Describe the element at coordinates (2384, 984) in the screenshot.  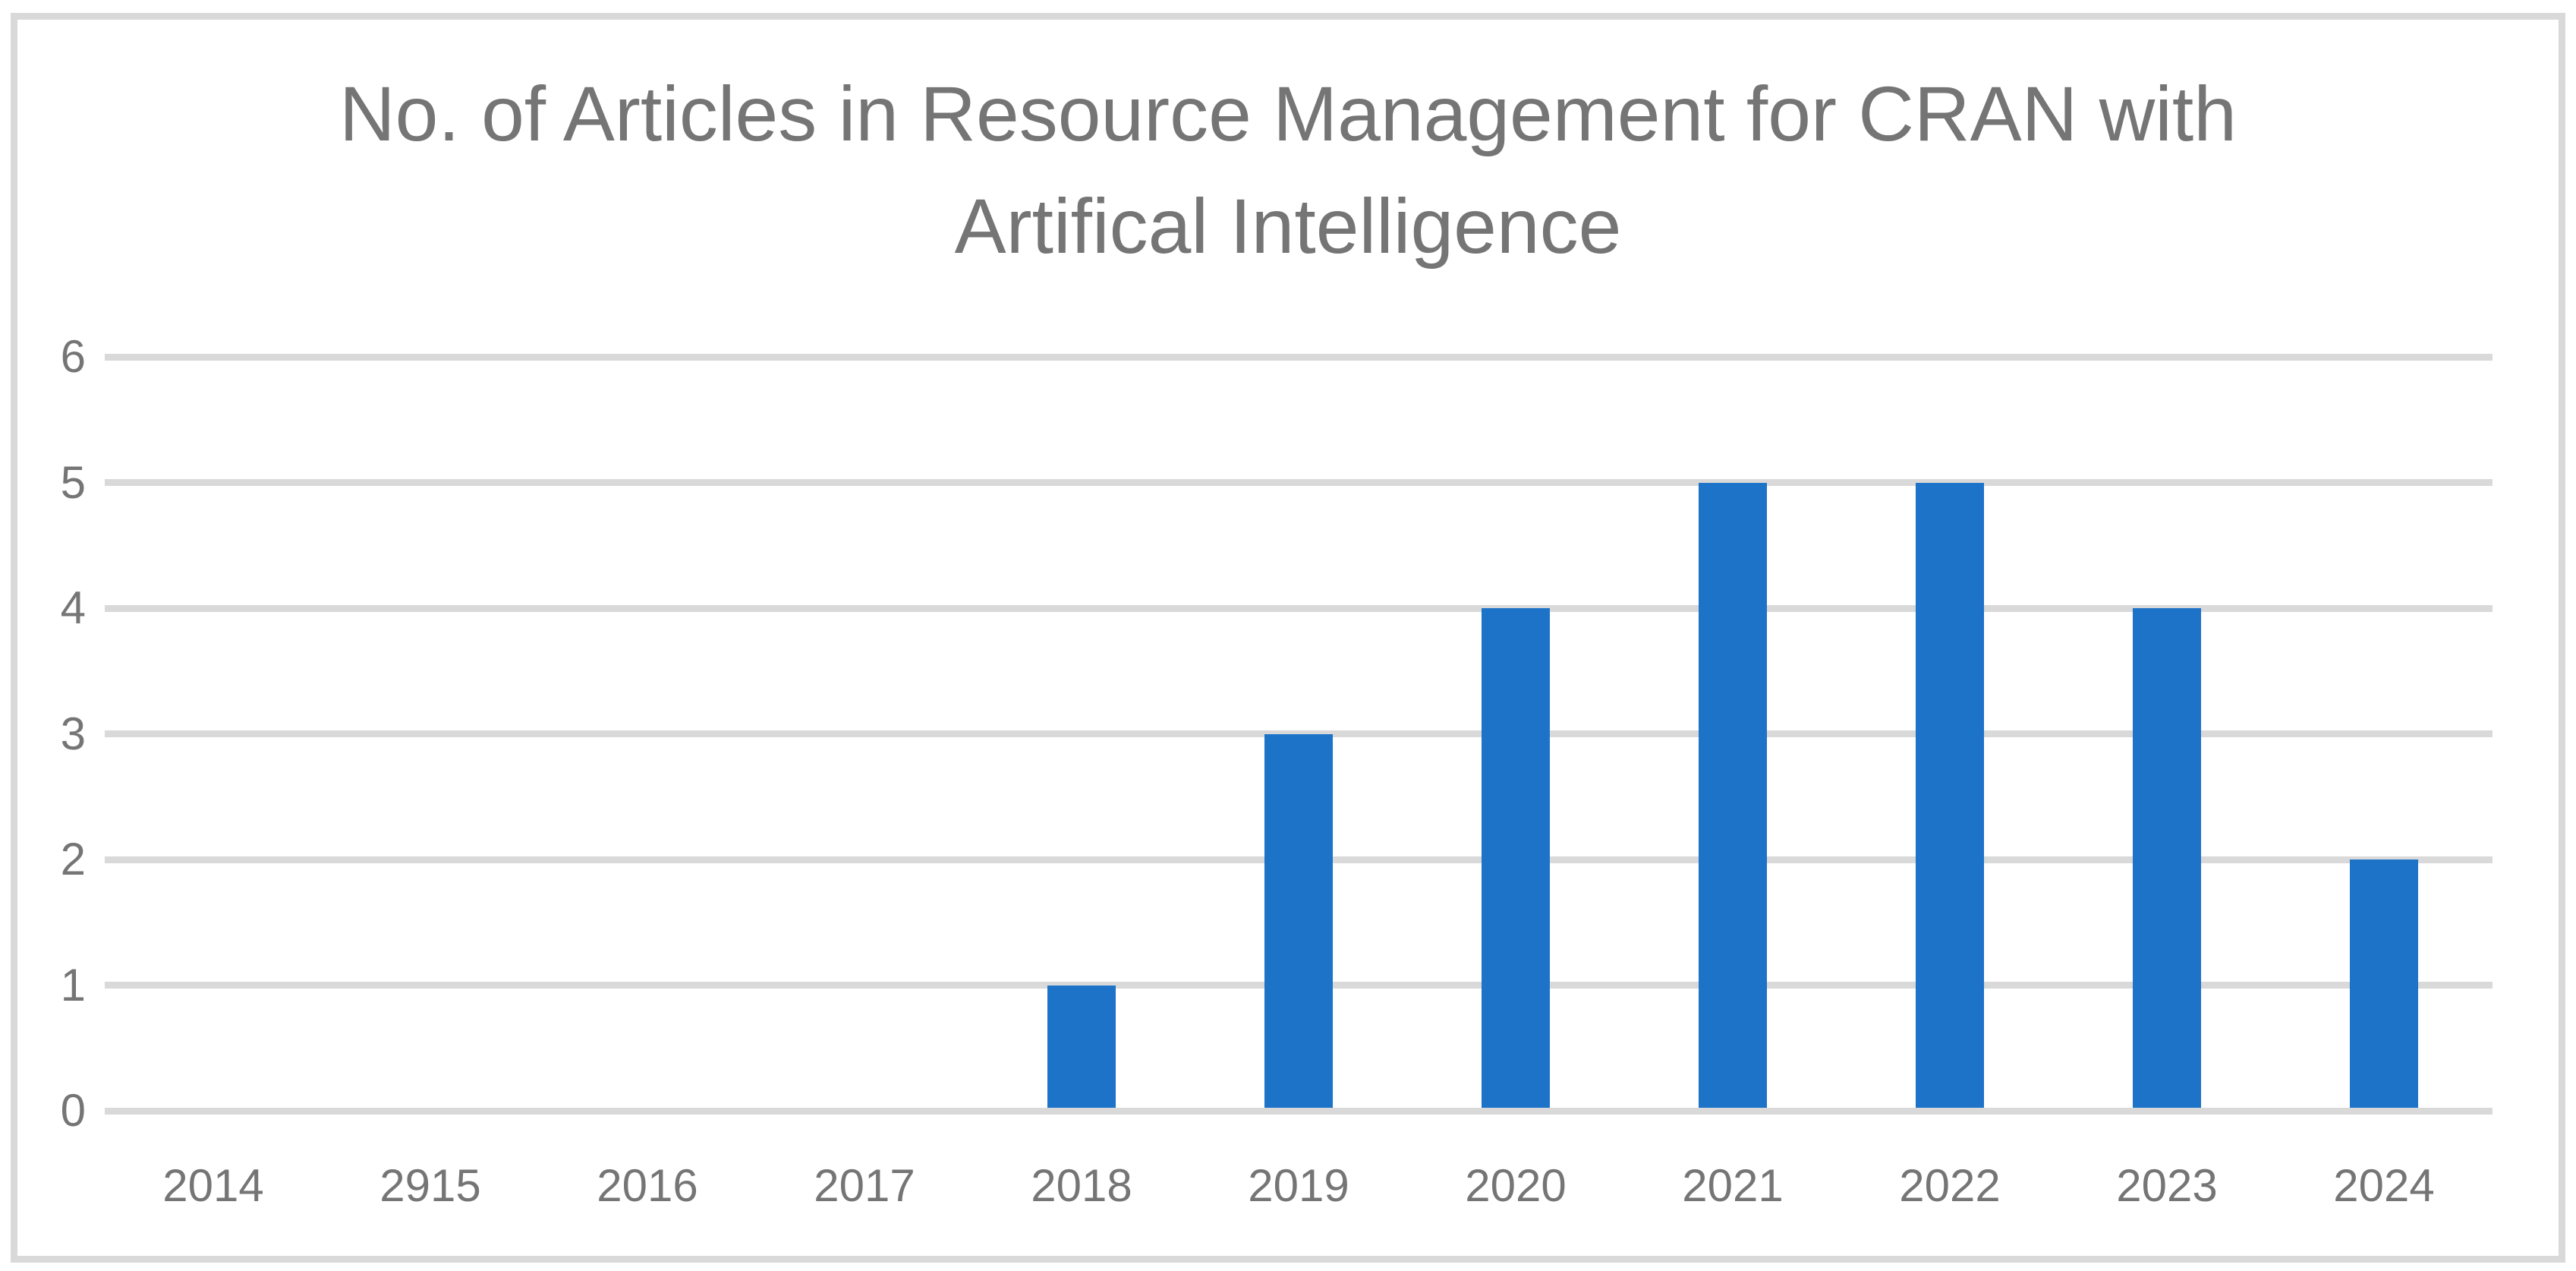
I see `bar-2024` at that location.